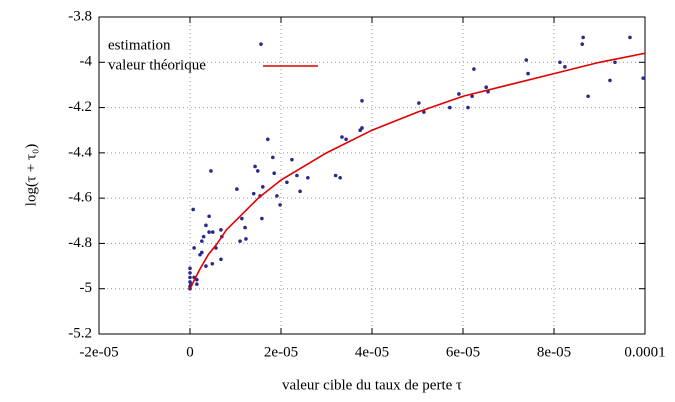 The height and width of the screenshot is (402, 675). I want to click on y-tick-label: -5, so click(86, 288).